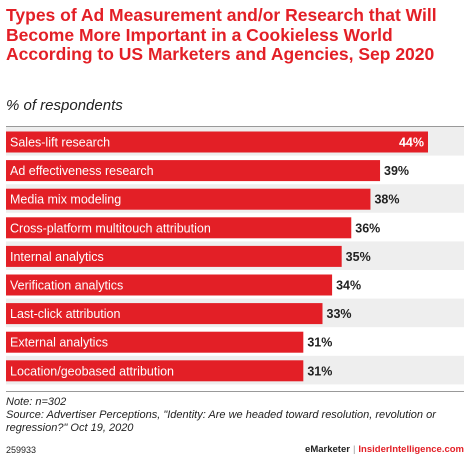 This screenshot has height=461, width=470. What do you see at coordinates (64, 105) in the screenshot?
I see `chart-subtitle: % of respondents` at bounding box center [64, 105].